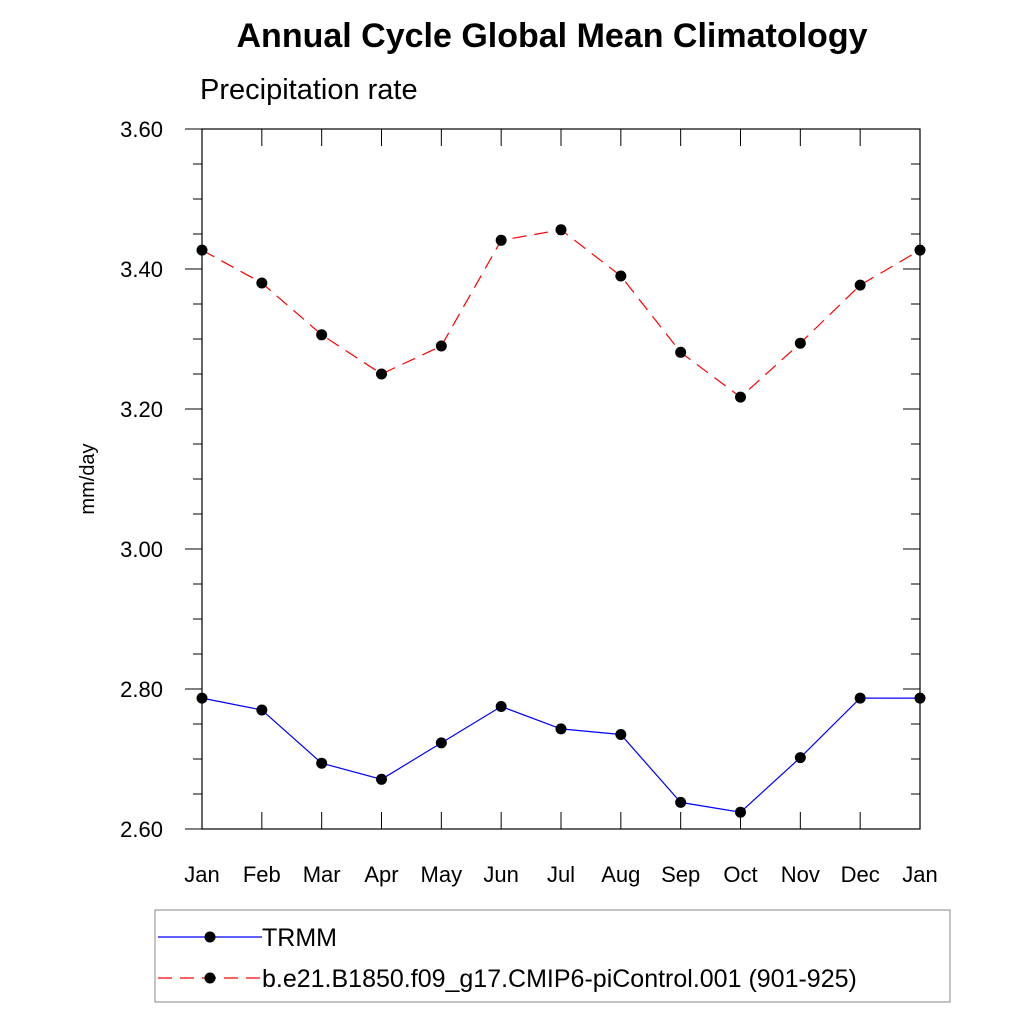  What do you see at coordinates (141, 269) in the screenshot?
I see `y-tick-label: 3.40` at bounding box center [141, 269].